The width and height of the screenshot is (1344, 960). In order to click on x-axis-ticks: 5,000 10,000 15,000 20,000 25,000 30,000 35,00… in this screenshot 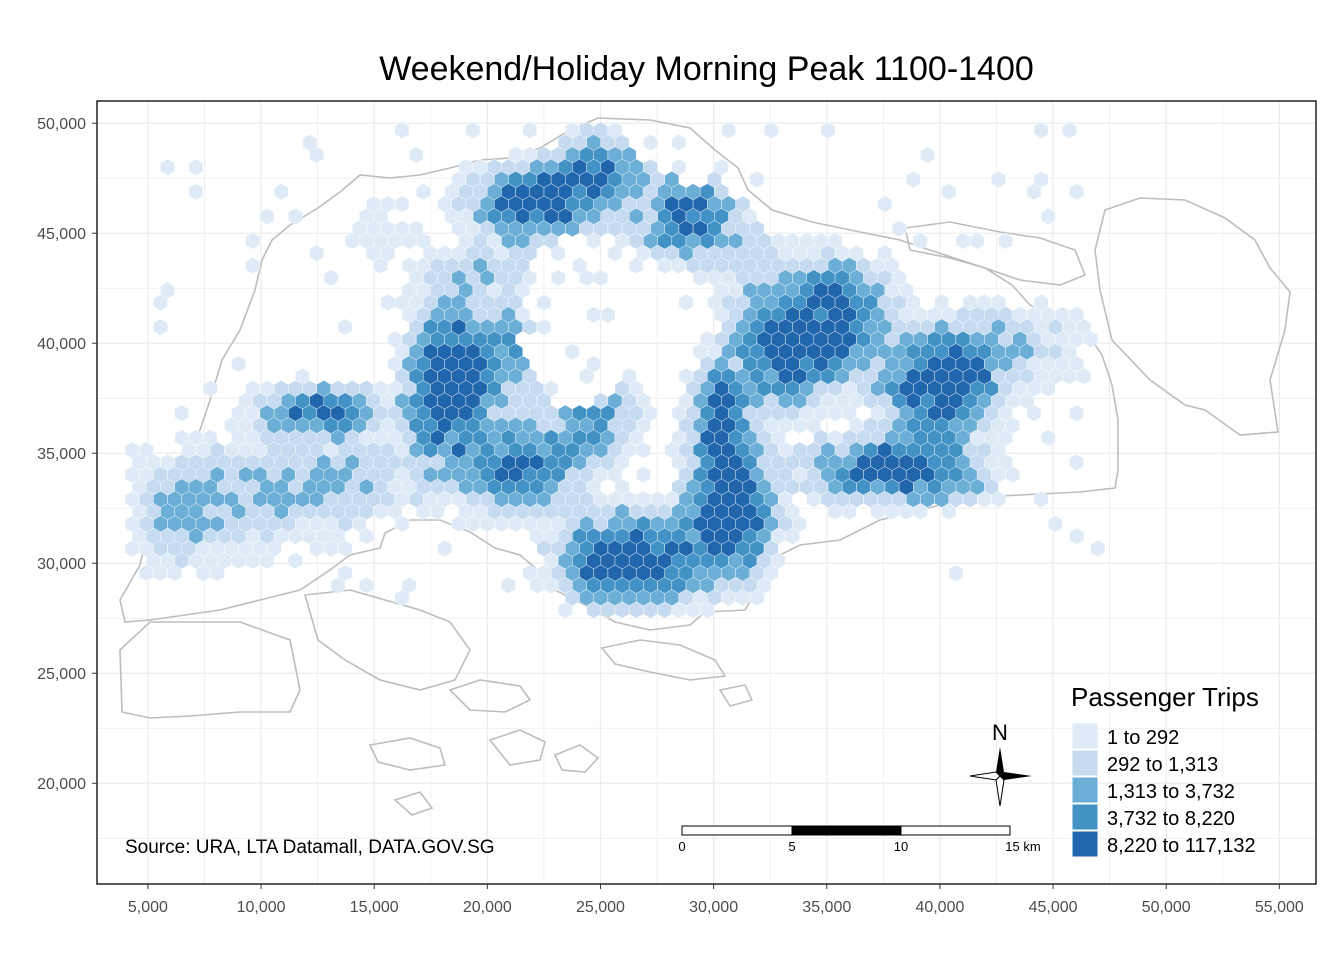, I will do `click(716, 900)`.